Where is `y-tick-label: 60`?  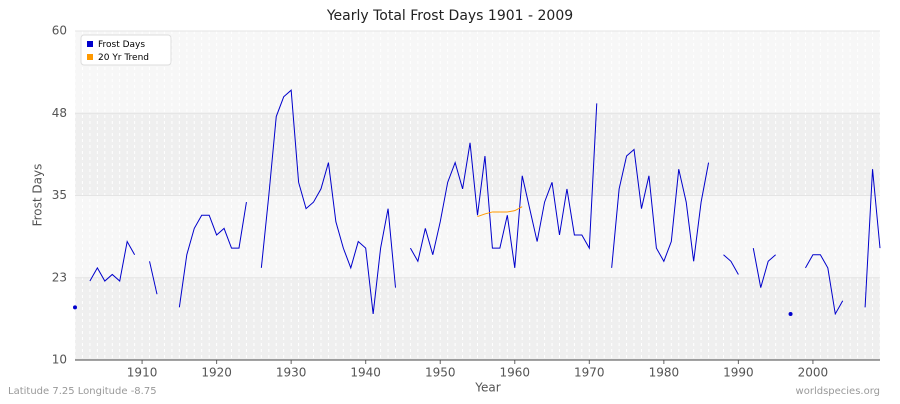
y-tick-label: 60 is located at coordinates (59, 31).